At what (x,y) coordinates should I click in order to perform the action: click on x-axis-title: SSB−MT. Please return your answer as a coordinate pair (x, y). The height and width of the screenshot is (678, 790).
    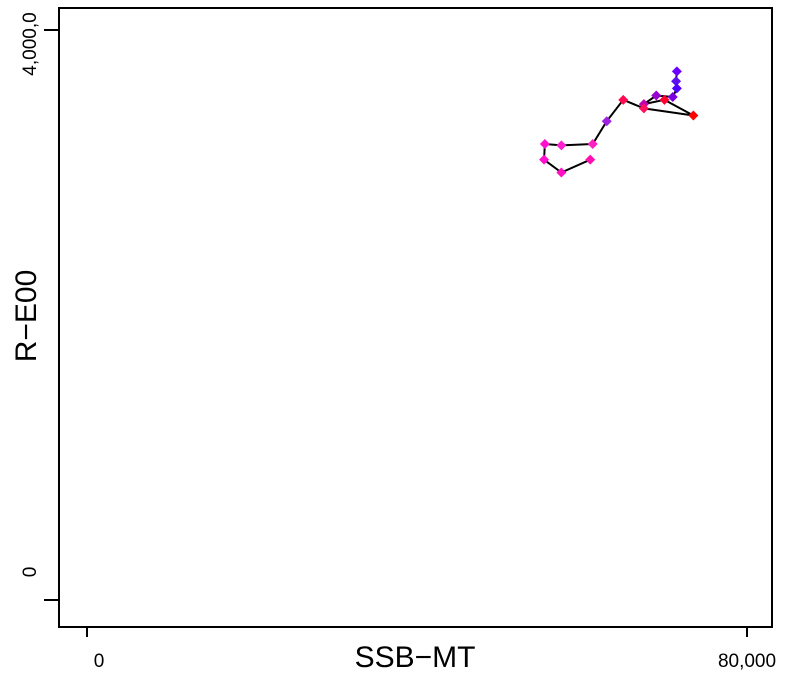
    Looking at the image, I should click on (415, 657).